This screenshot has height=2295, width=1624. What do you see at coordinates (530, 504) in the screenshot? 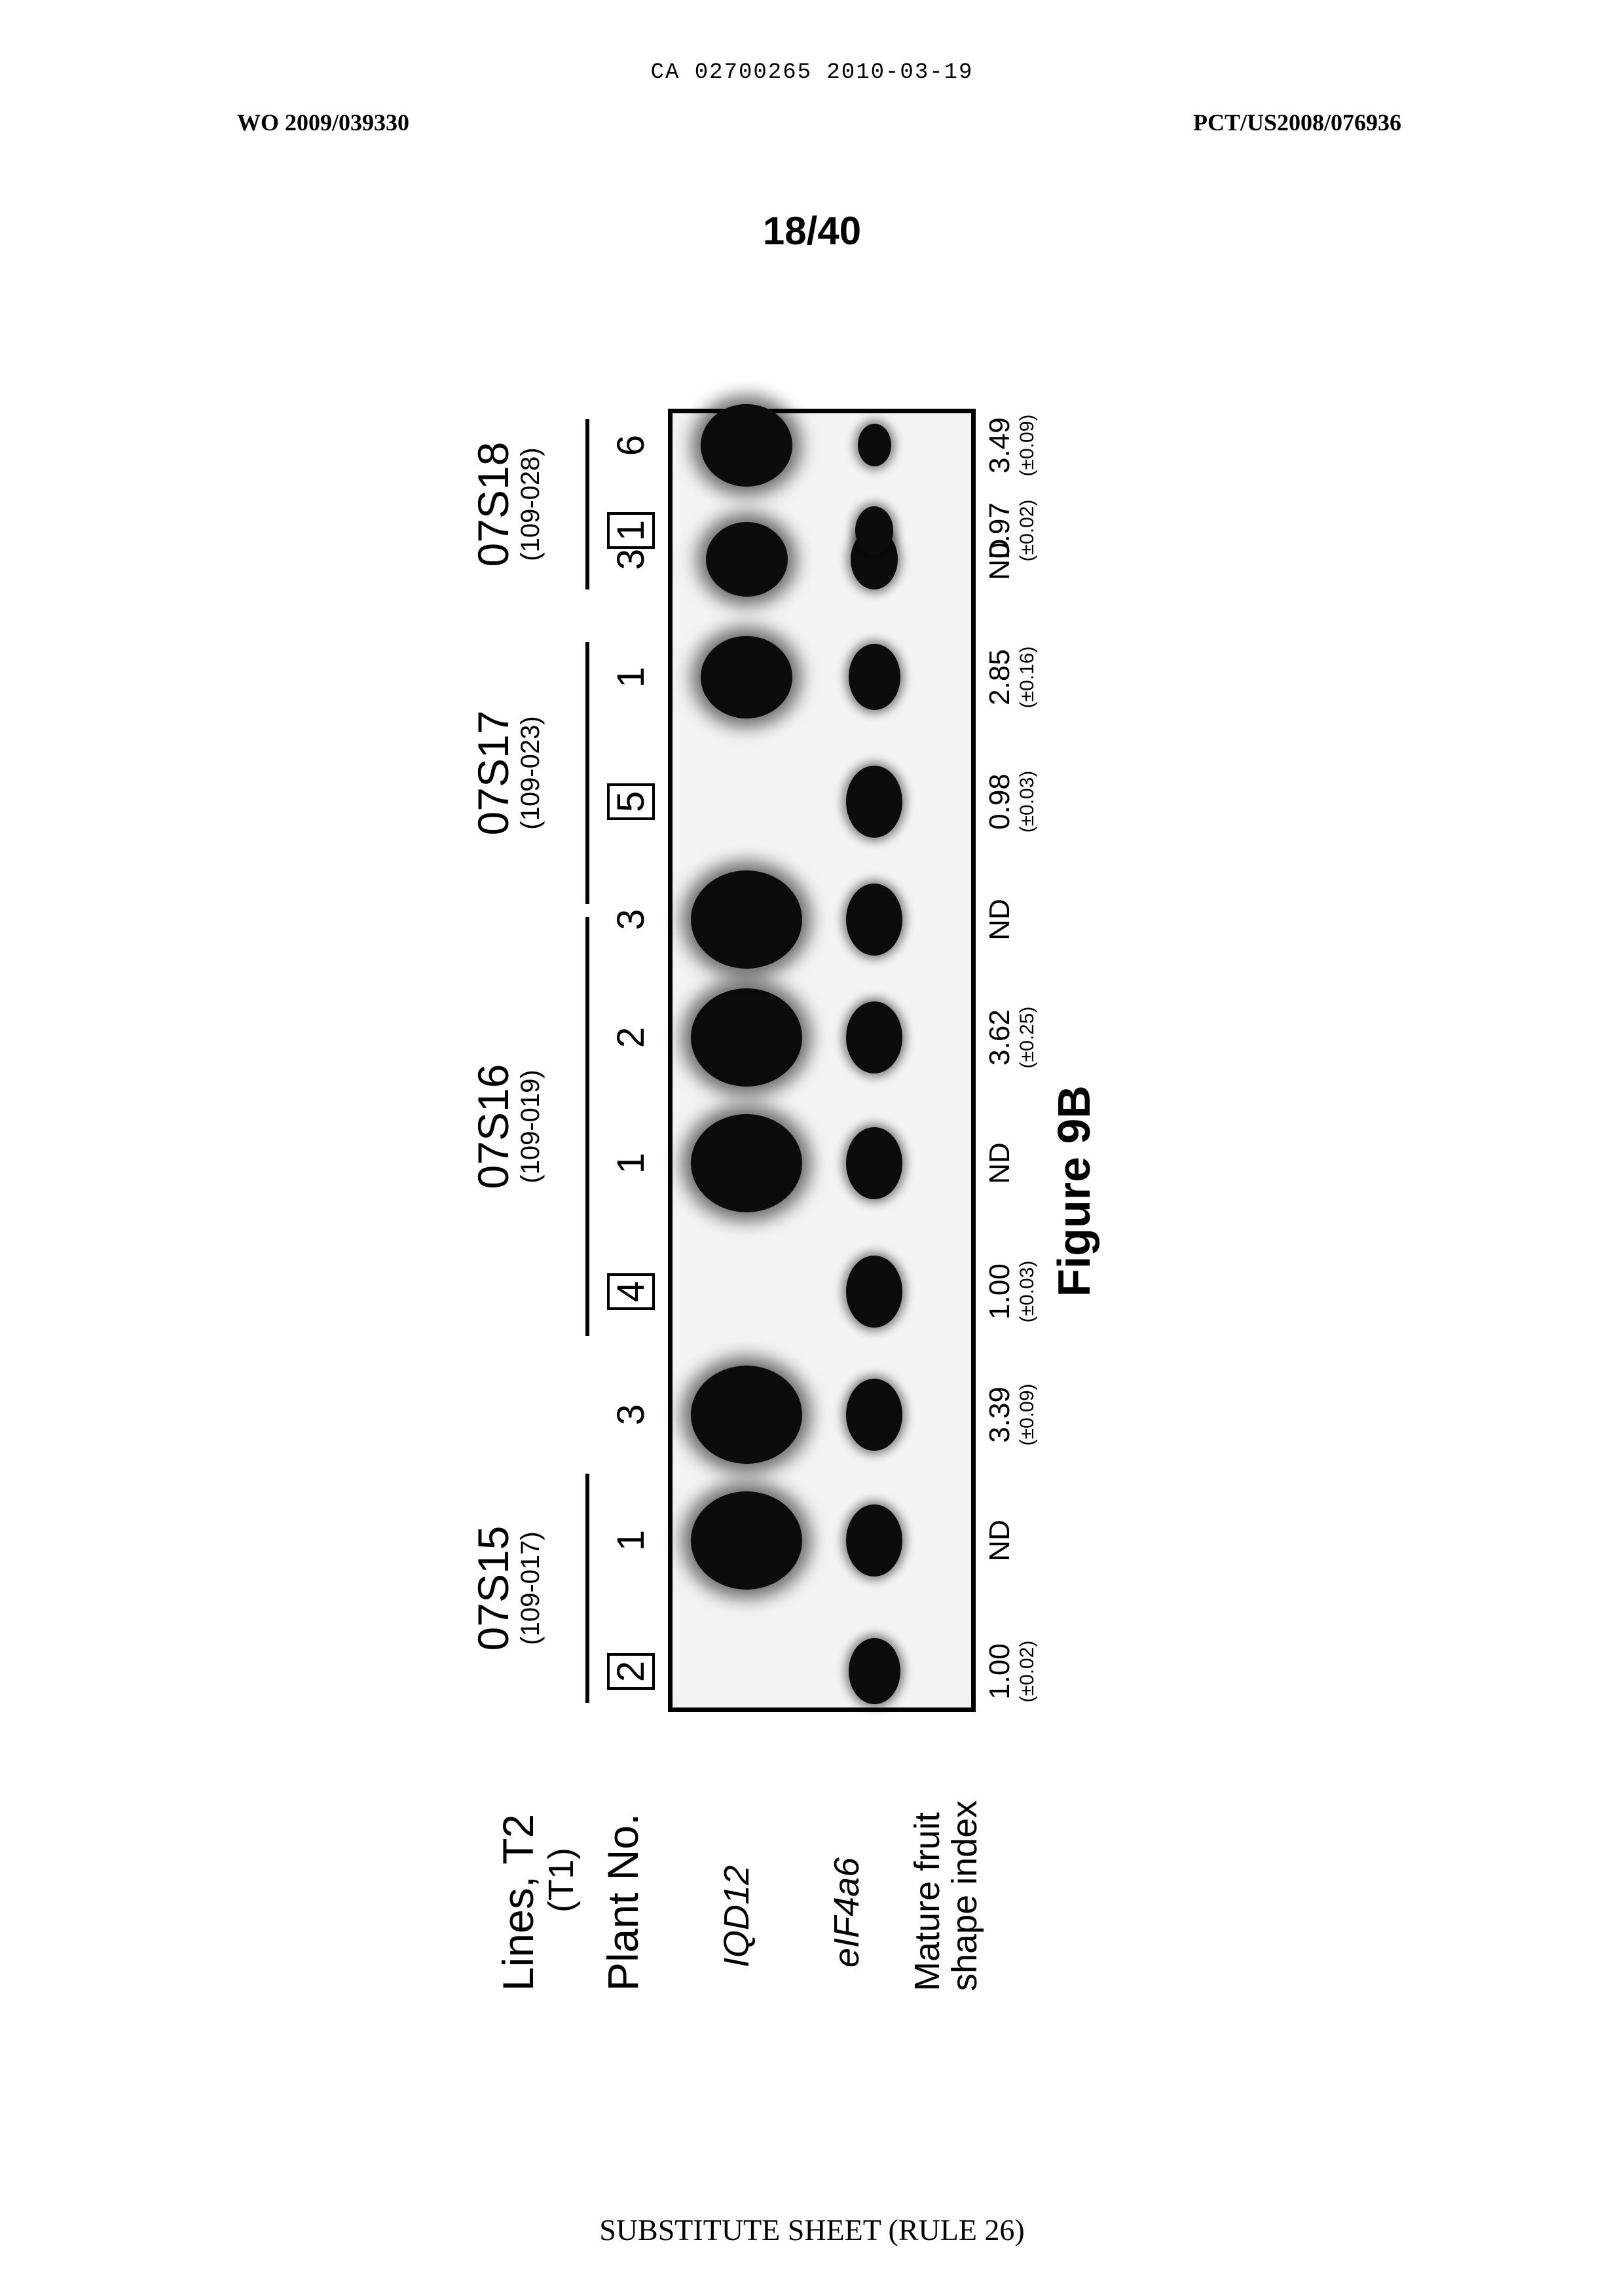
I see `line-parent-id: (109-028)` at bounding box center [530, 504].